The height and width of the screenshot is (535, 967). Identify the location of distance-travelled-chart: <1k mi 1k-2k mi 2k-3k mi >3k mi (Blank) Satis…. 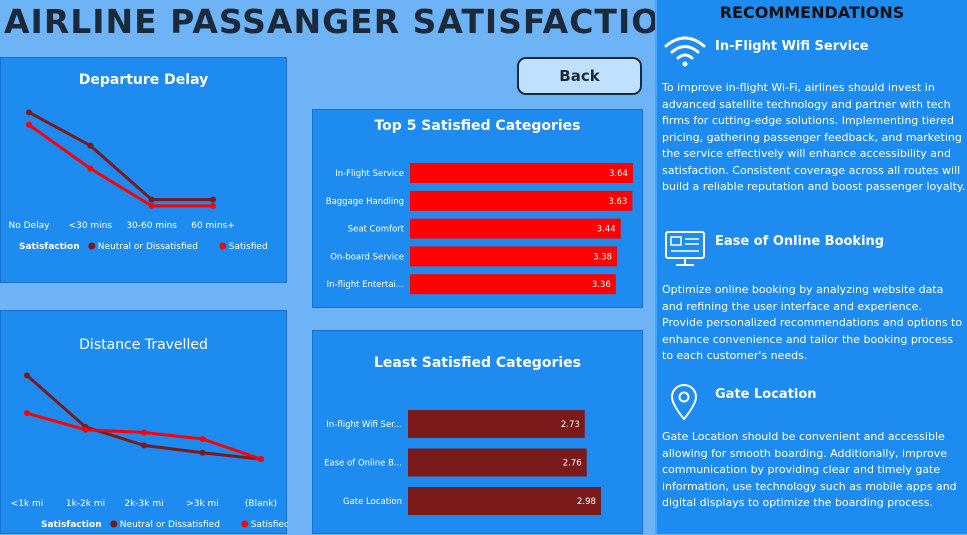
(149, 451).